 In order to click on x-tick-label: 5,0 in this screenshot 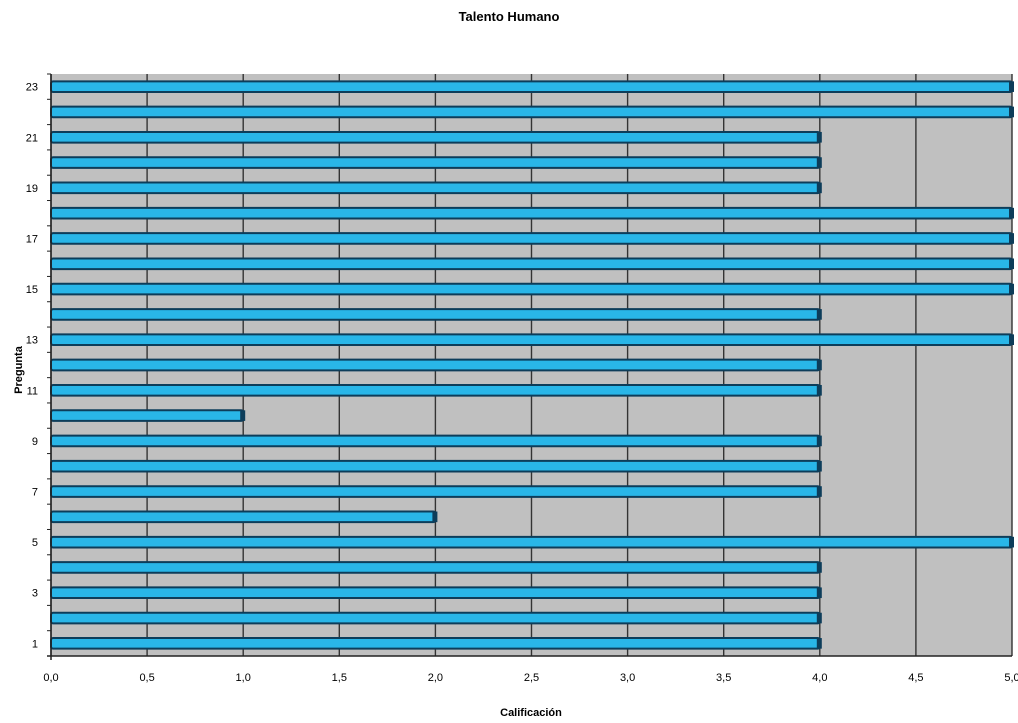, I will do `click(1011, 678)`.